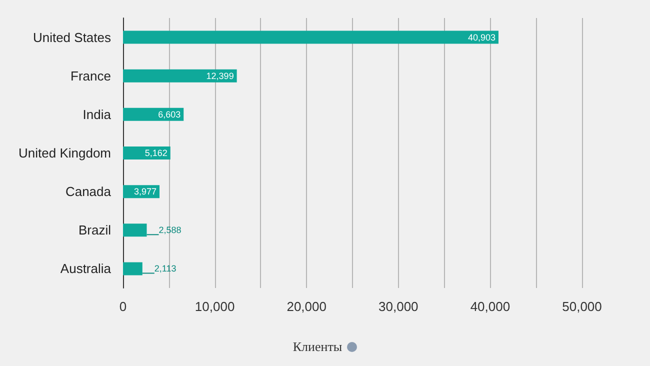 The image size is (650, 366). What do you see at coordinates (88, 192) in the screenshot?
I see `y-tick-label: Canada` at bounding box center [88, 192].